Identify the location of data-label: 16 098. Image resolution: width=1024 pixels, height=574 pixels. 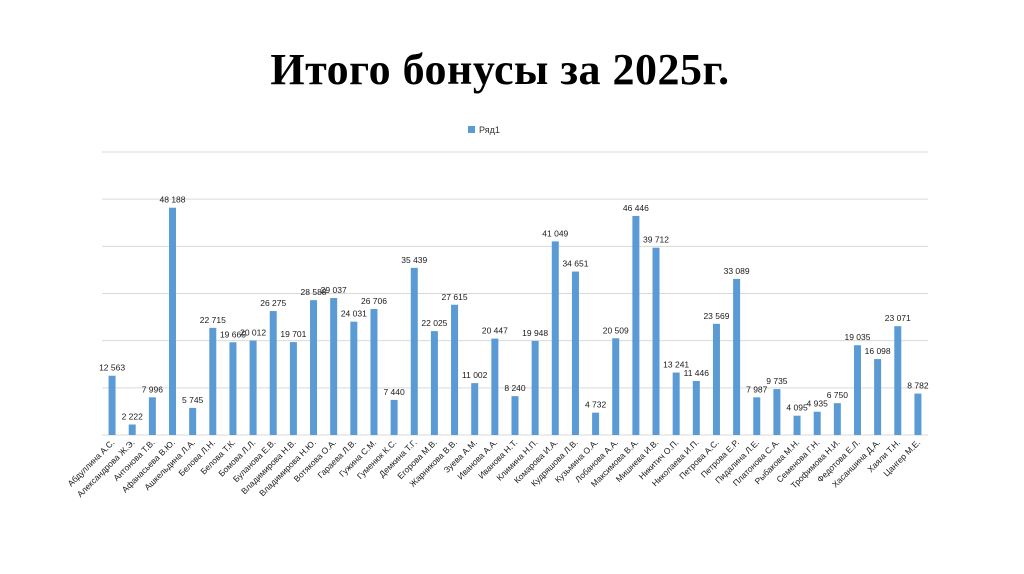
(878, 351).